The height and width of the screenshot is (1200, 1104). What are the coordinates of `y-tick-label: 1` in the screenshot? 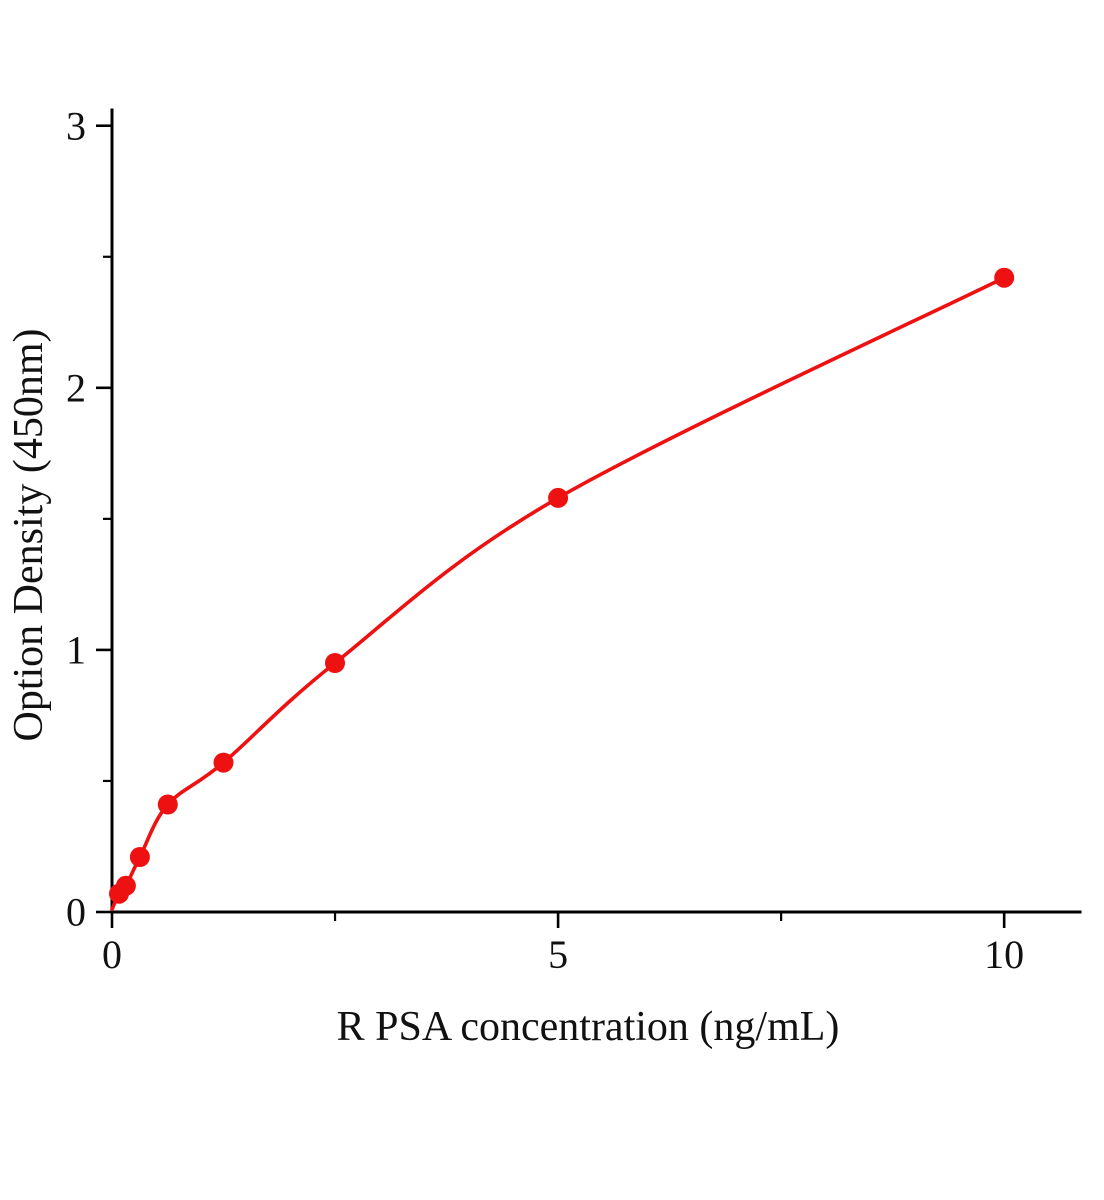 It's located at (76, 650).